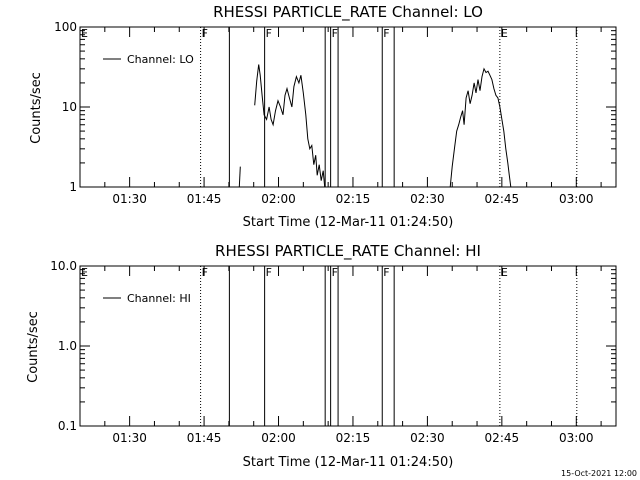  What do you see at coordinates (69, 107) in the screenshot?
I see `y-tick-label-lo-1: 10` at bounding box center [69, 107].